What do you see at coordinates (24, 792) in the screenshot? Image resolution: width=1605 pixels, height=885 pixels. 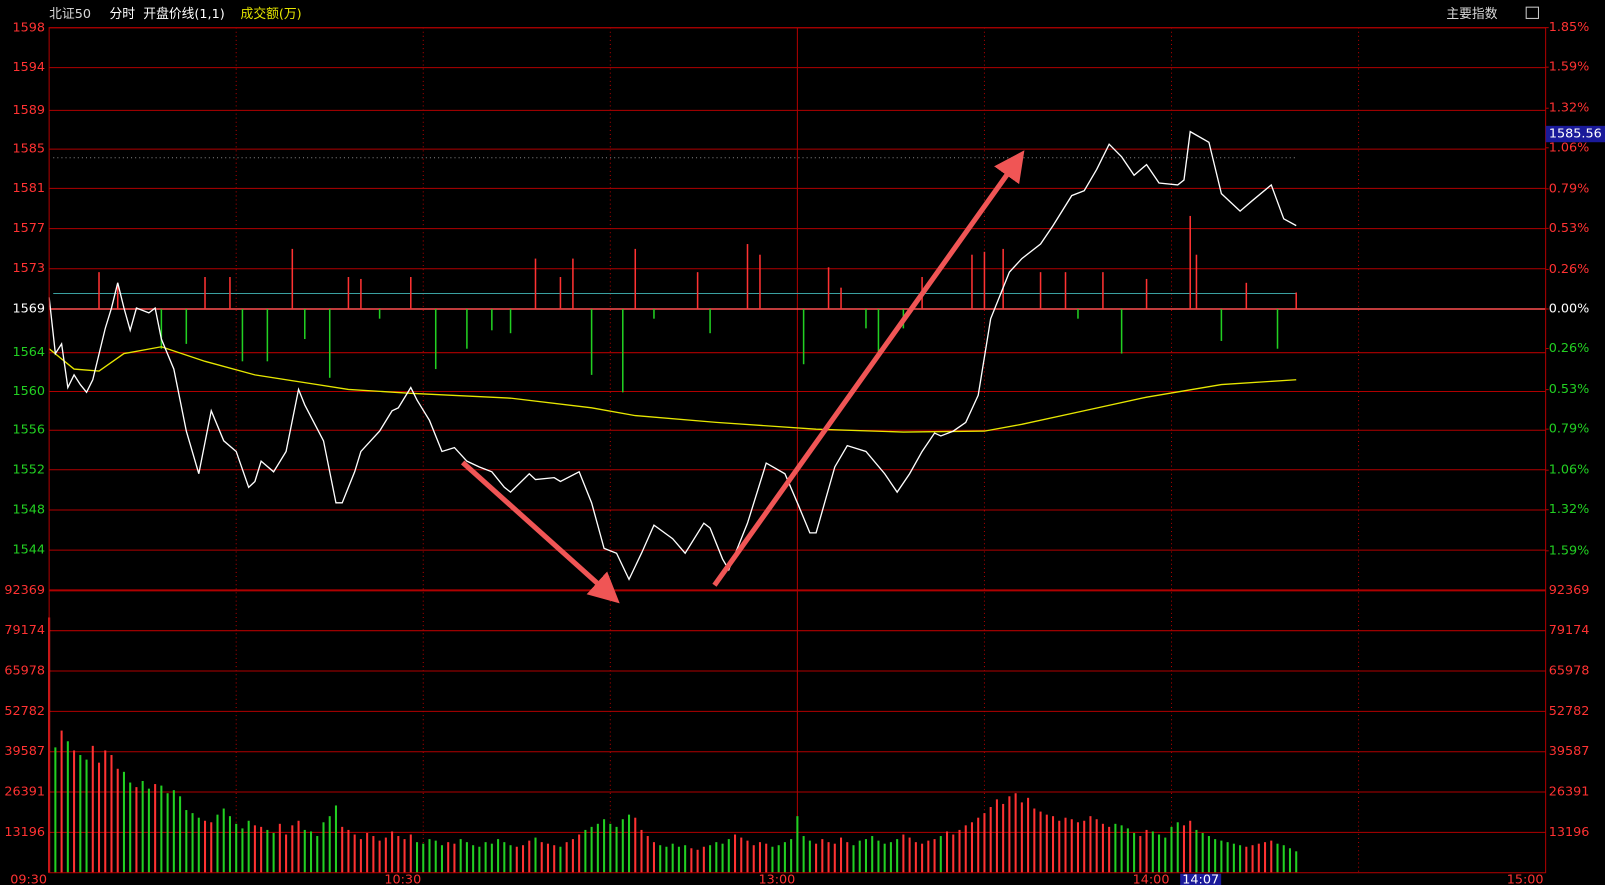 I see `volume-tick-label: 26391` at bounding box center [24, 792].